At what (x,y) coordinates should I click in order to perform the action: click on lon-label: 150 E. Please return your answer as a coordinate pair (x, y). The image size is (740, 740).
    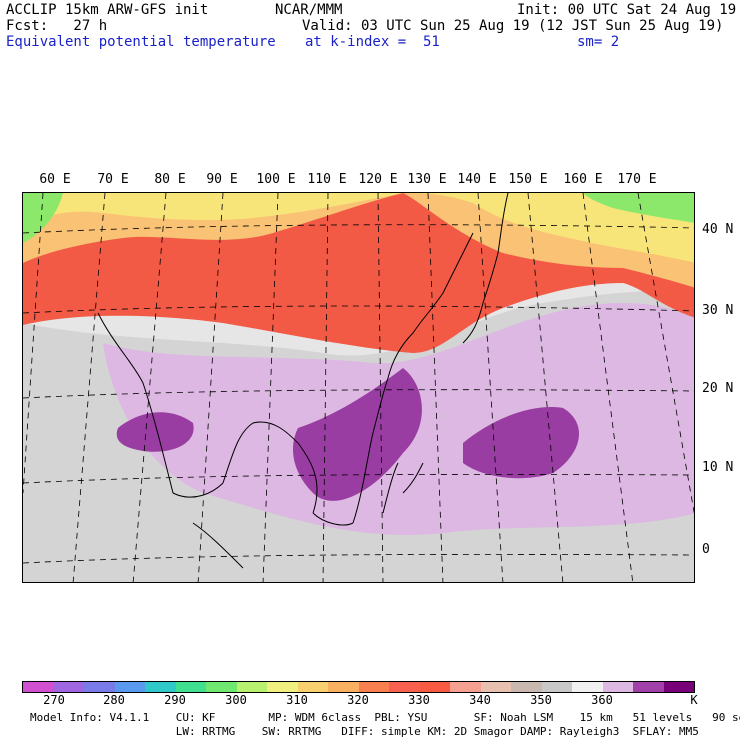
    Looking at the image, I should click on (528, 179).